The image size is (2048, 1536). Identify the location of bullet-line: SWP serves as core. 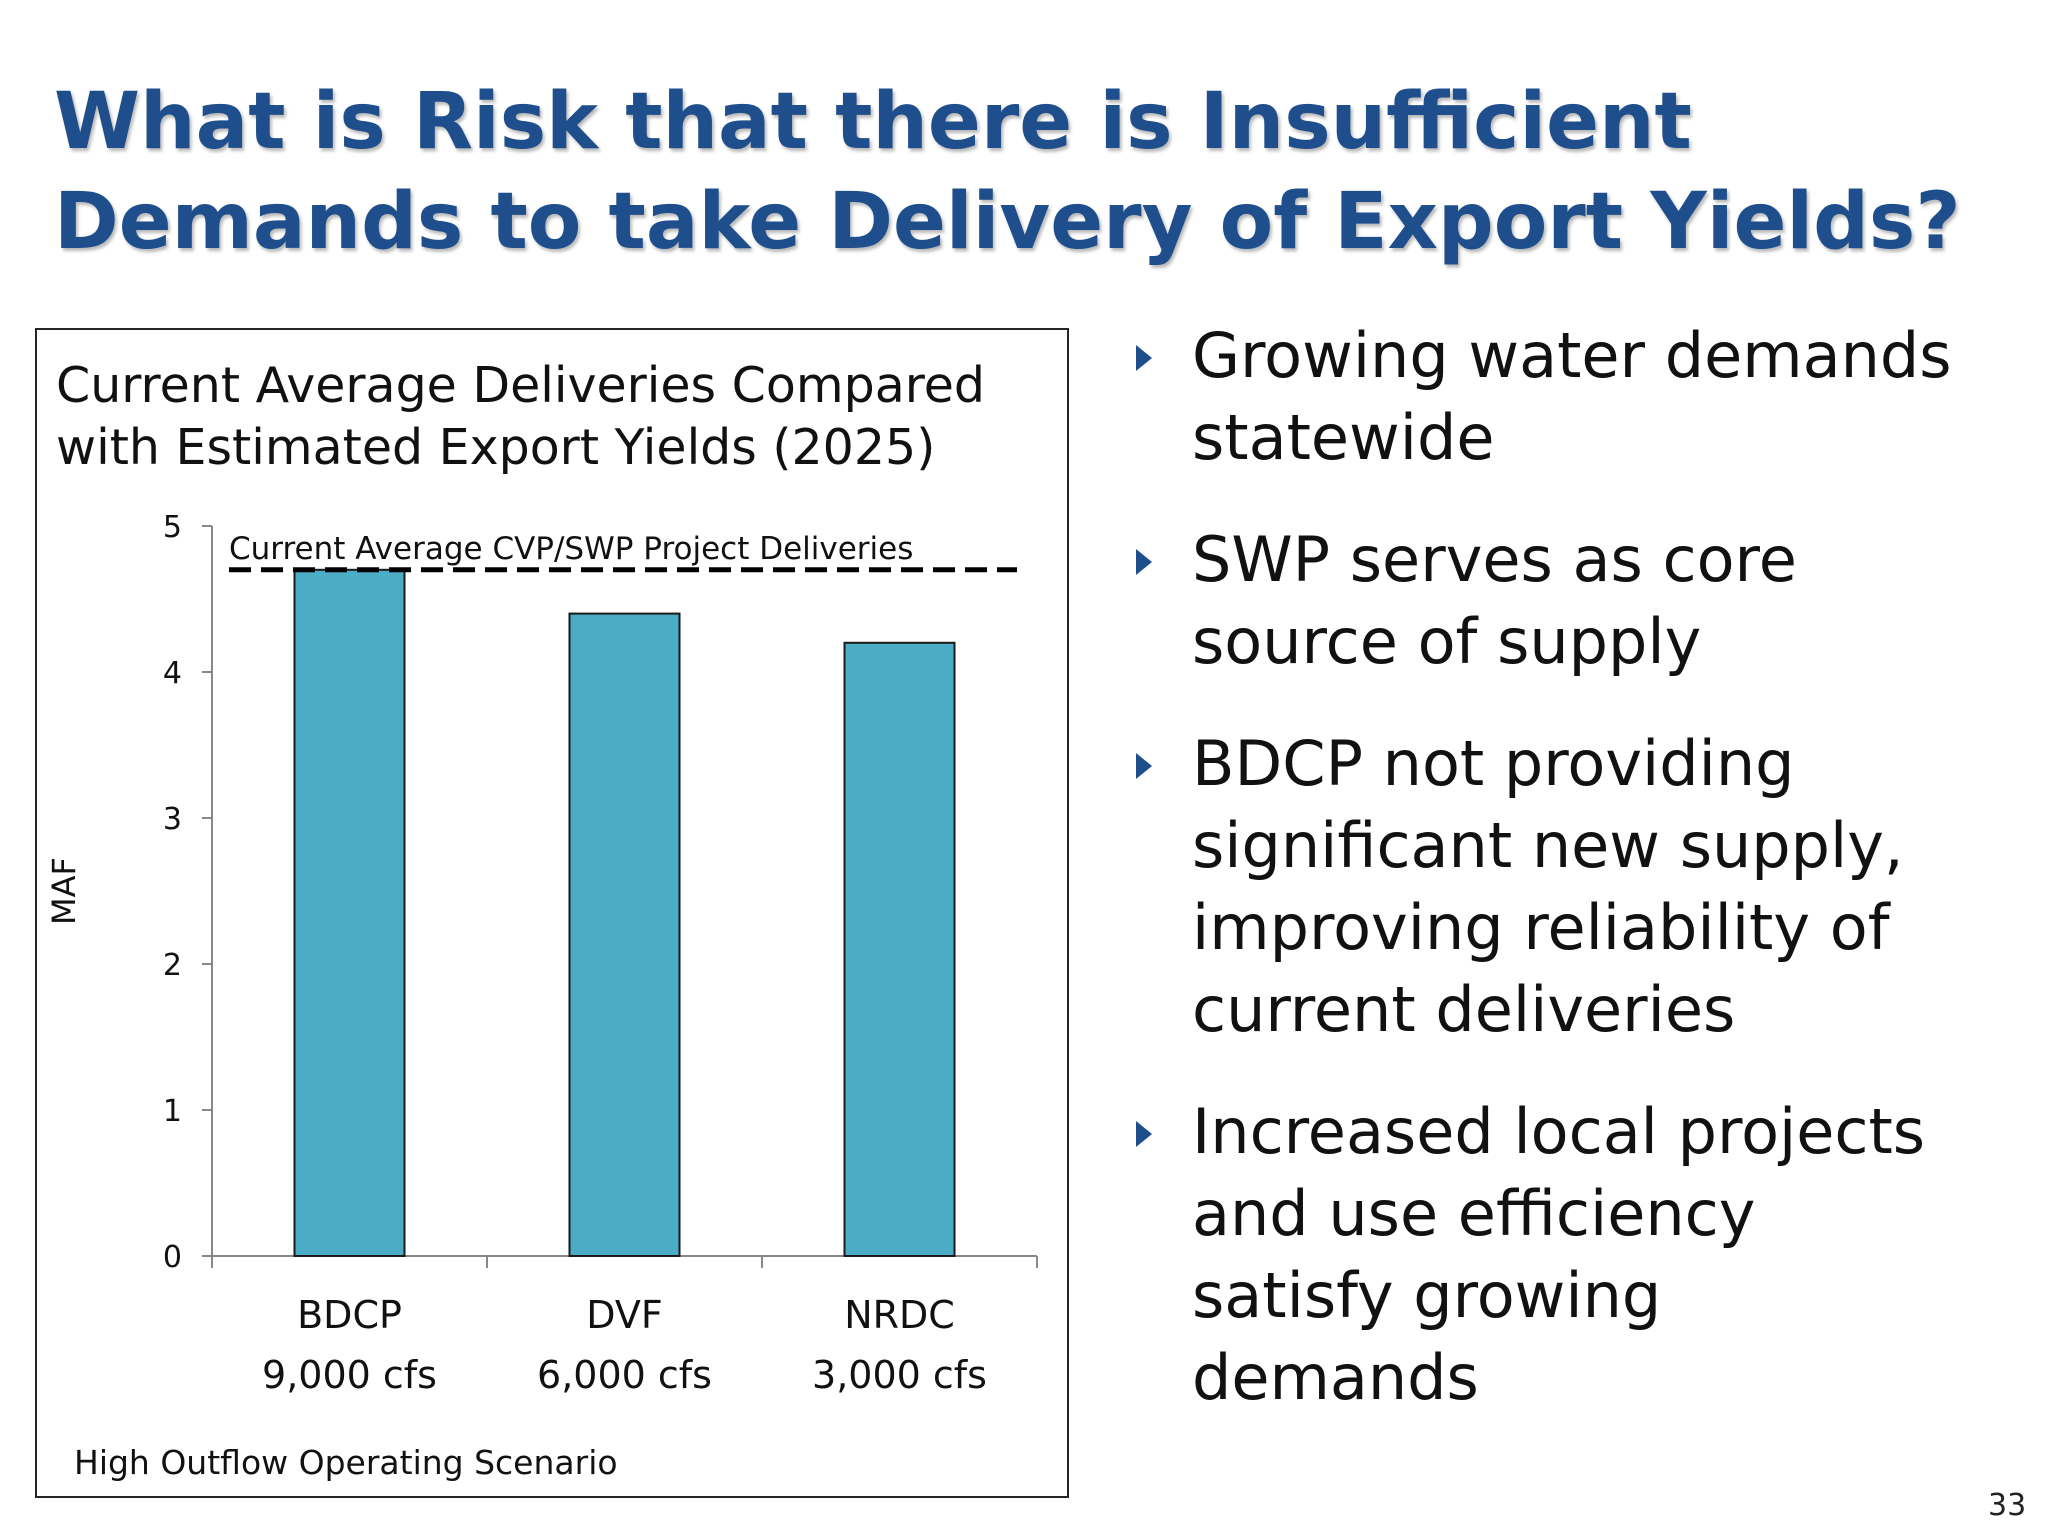
(1494, 559).